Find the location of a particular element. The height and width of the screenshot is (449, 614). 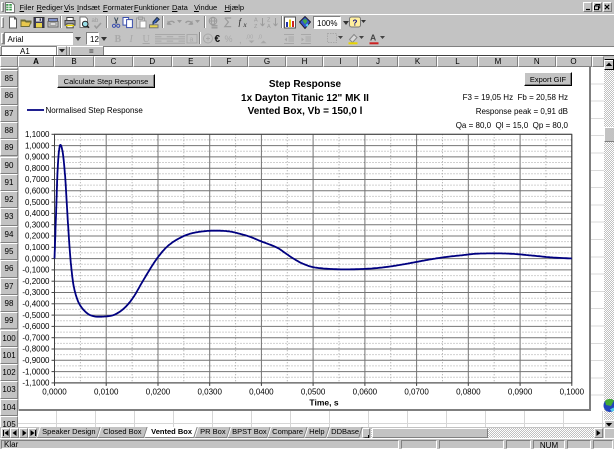

svg-text: 0,6000 is located at coordinates (37, 191).